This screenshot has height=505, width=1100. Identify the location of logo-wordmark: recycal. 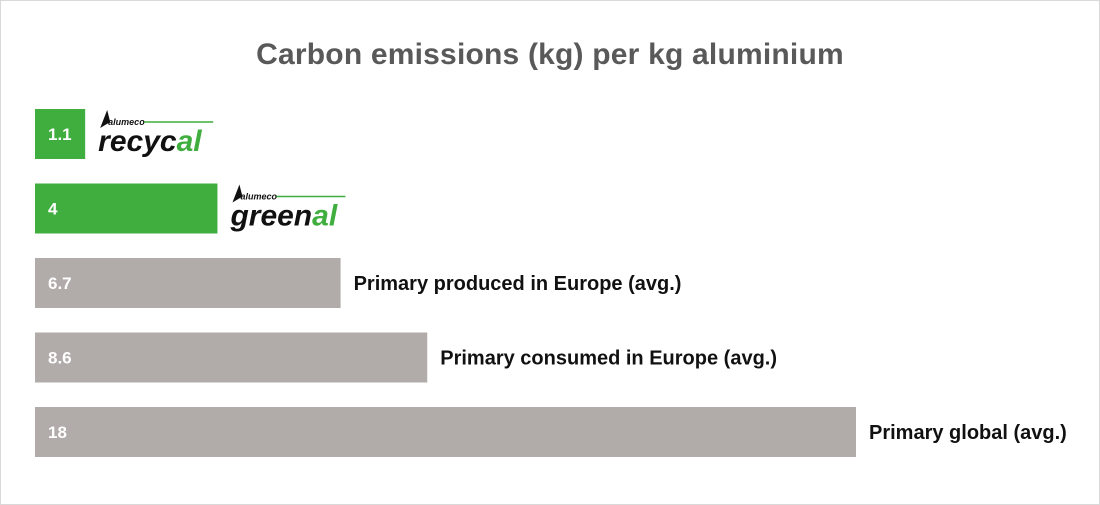
(150, 141).